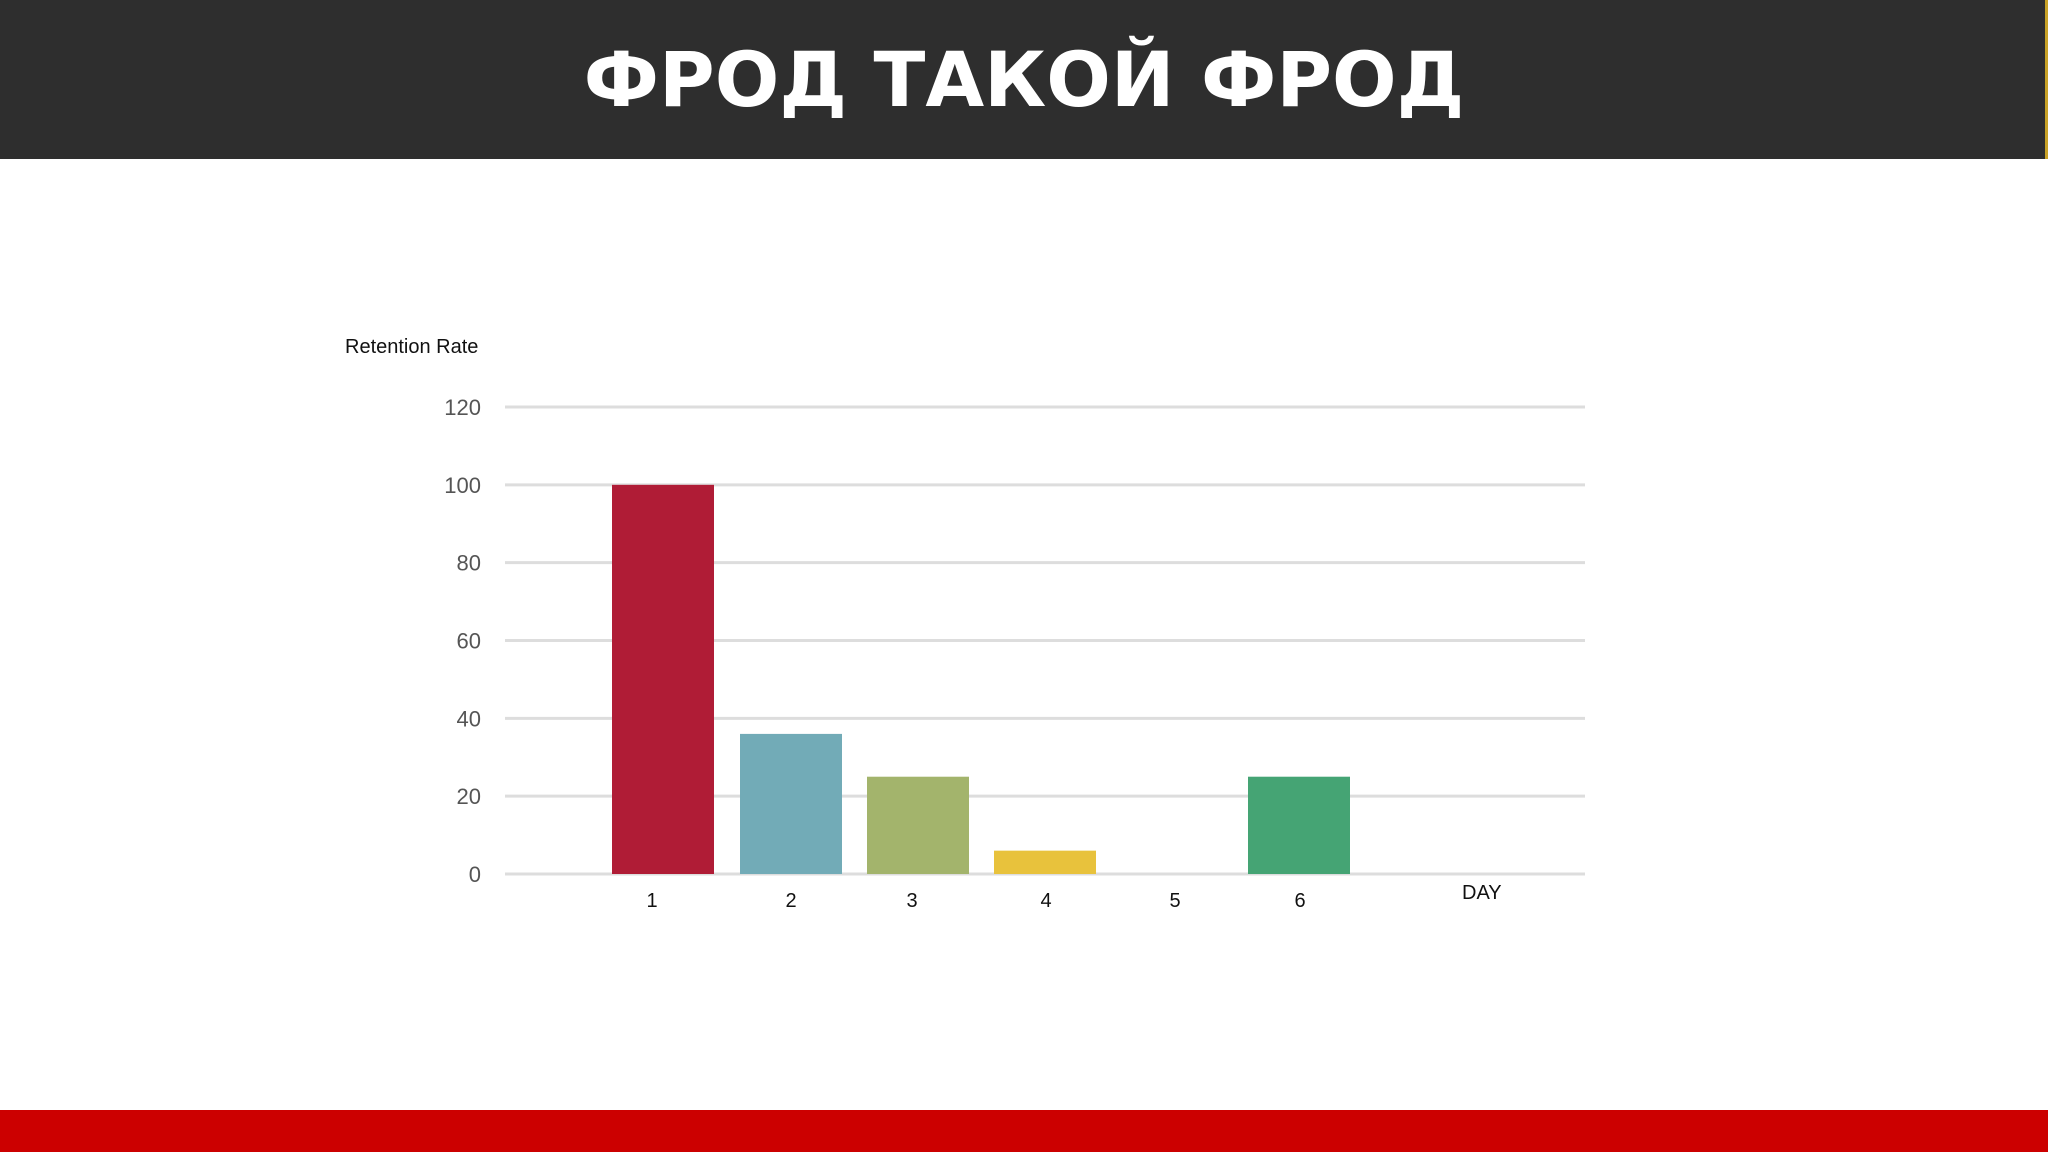  What do you see at coordinates (790, 901) in the screenshot?
I see `x-tick-label: 2` at bounding box center [790, 901].